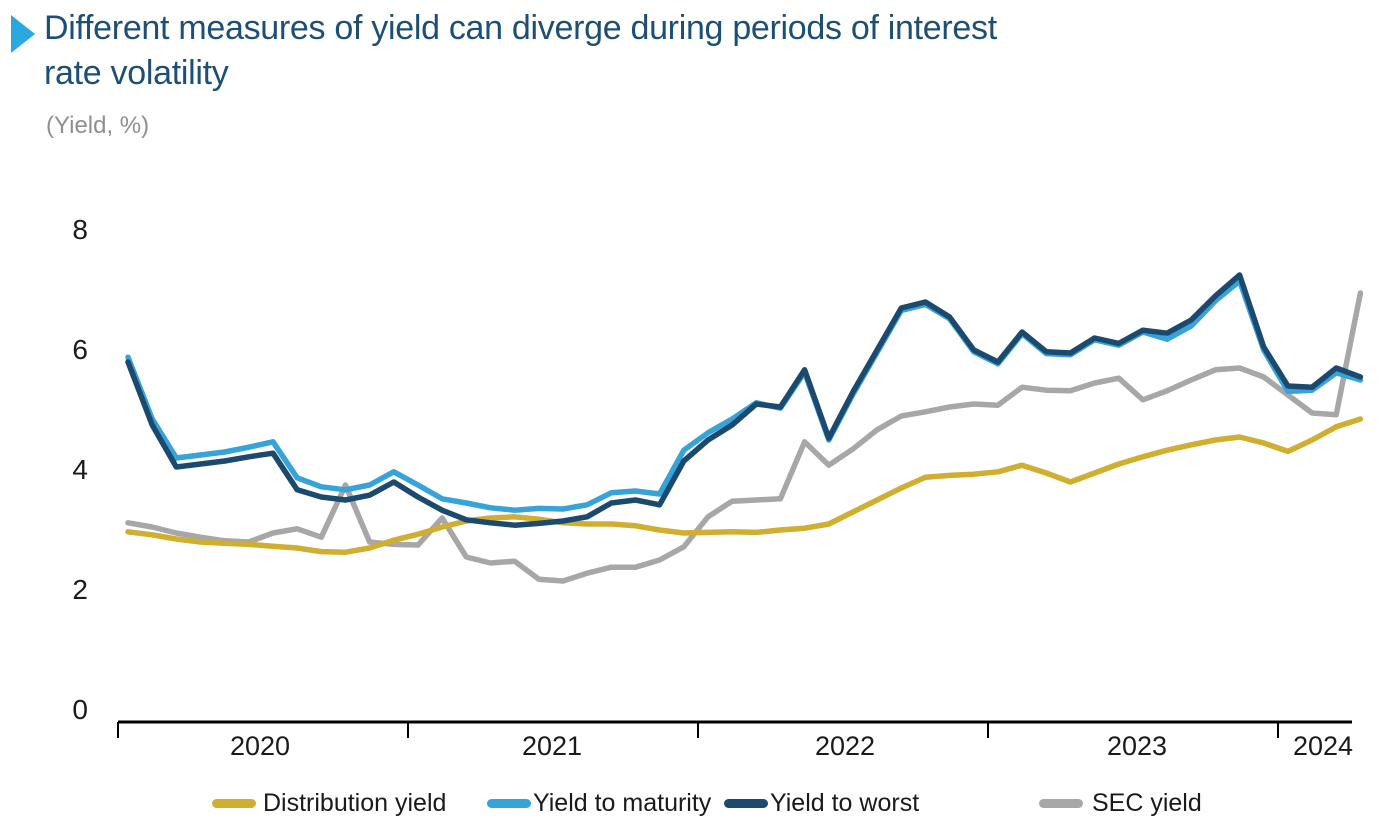  I want to click on x-axis-label-2021: 2021, so click(552, 746).